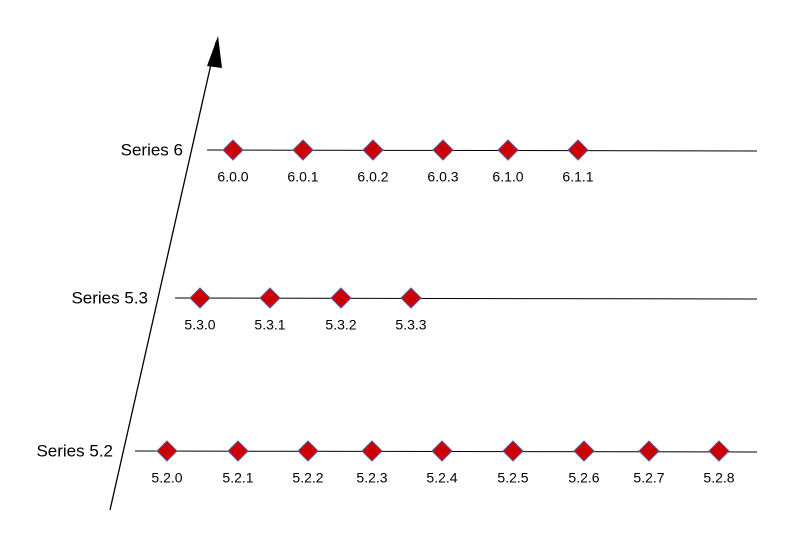 This screenshot has width=794, height=560. I want to click on version-label: 5.3.0, so click(199, 325).